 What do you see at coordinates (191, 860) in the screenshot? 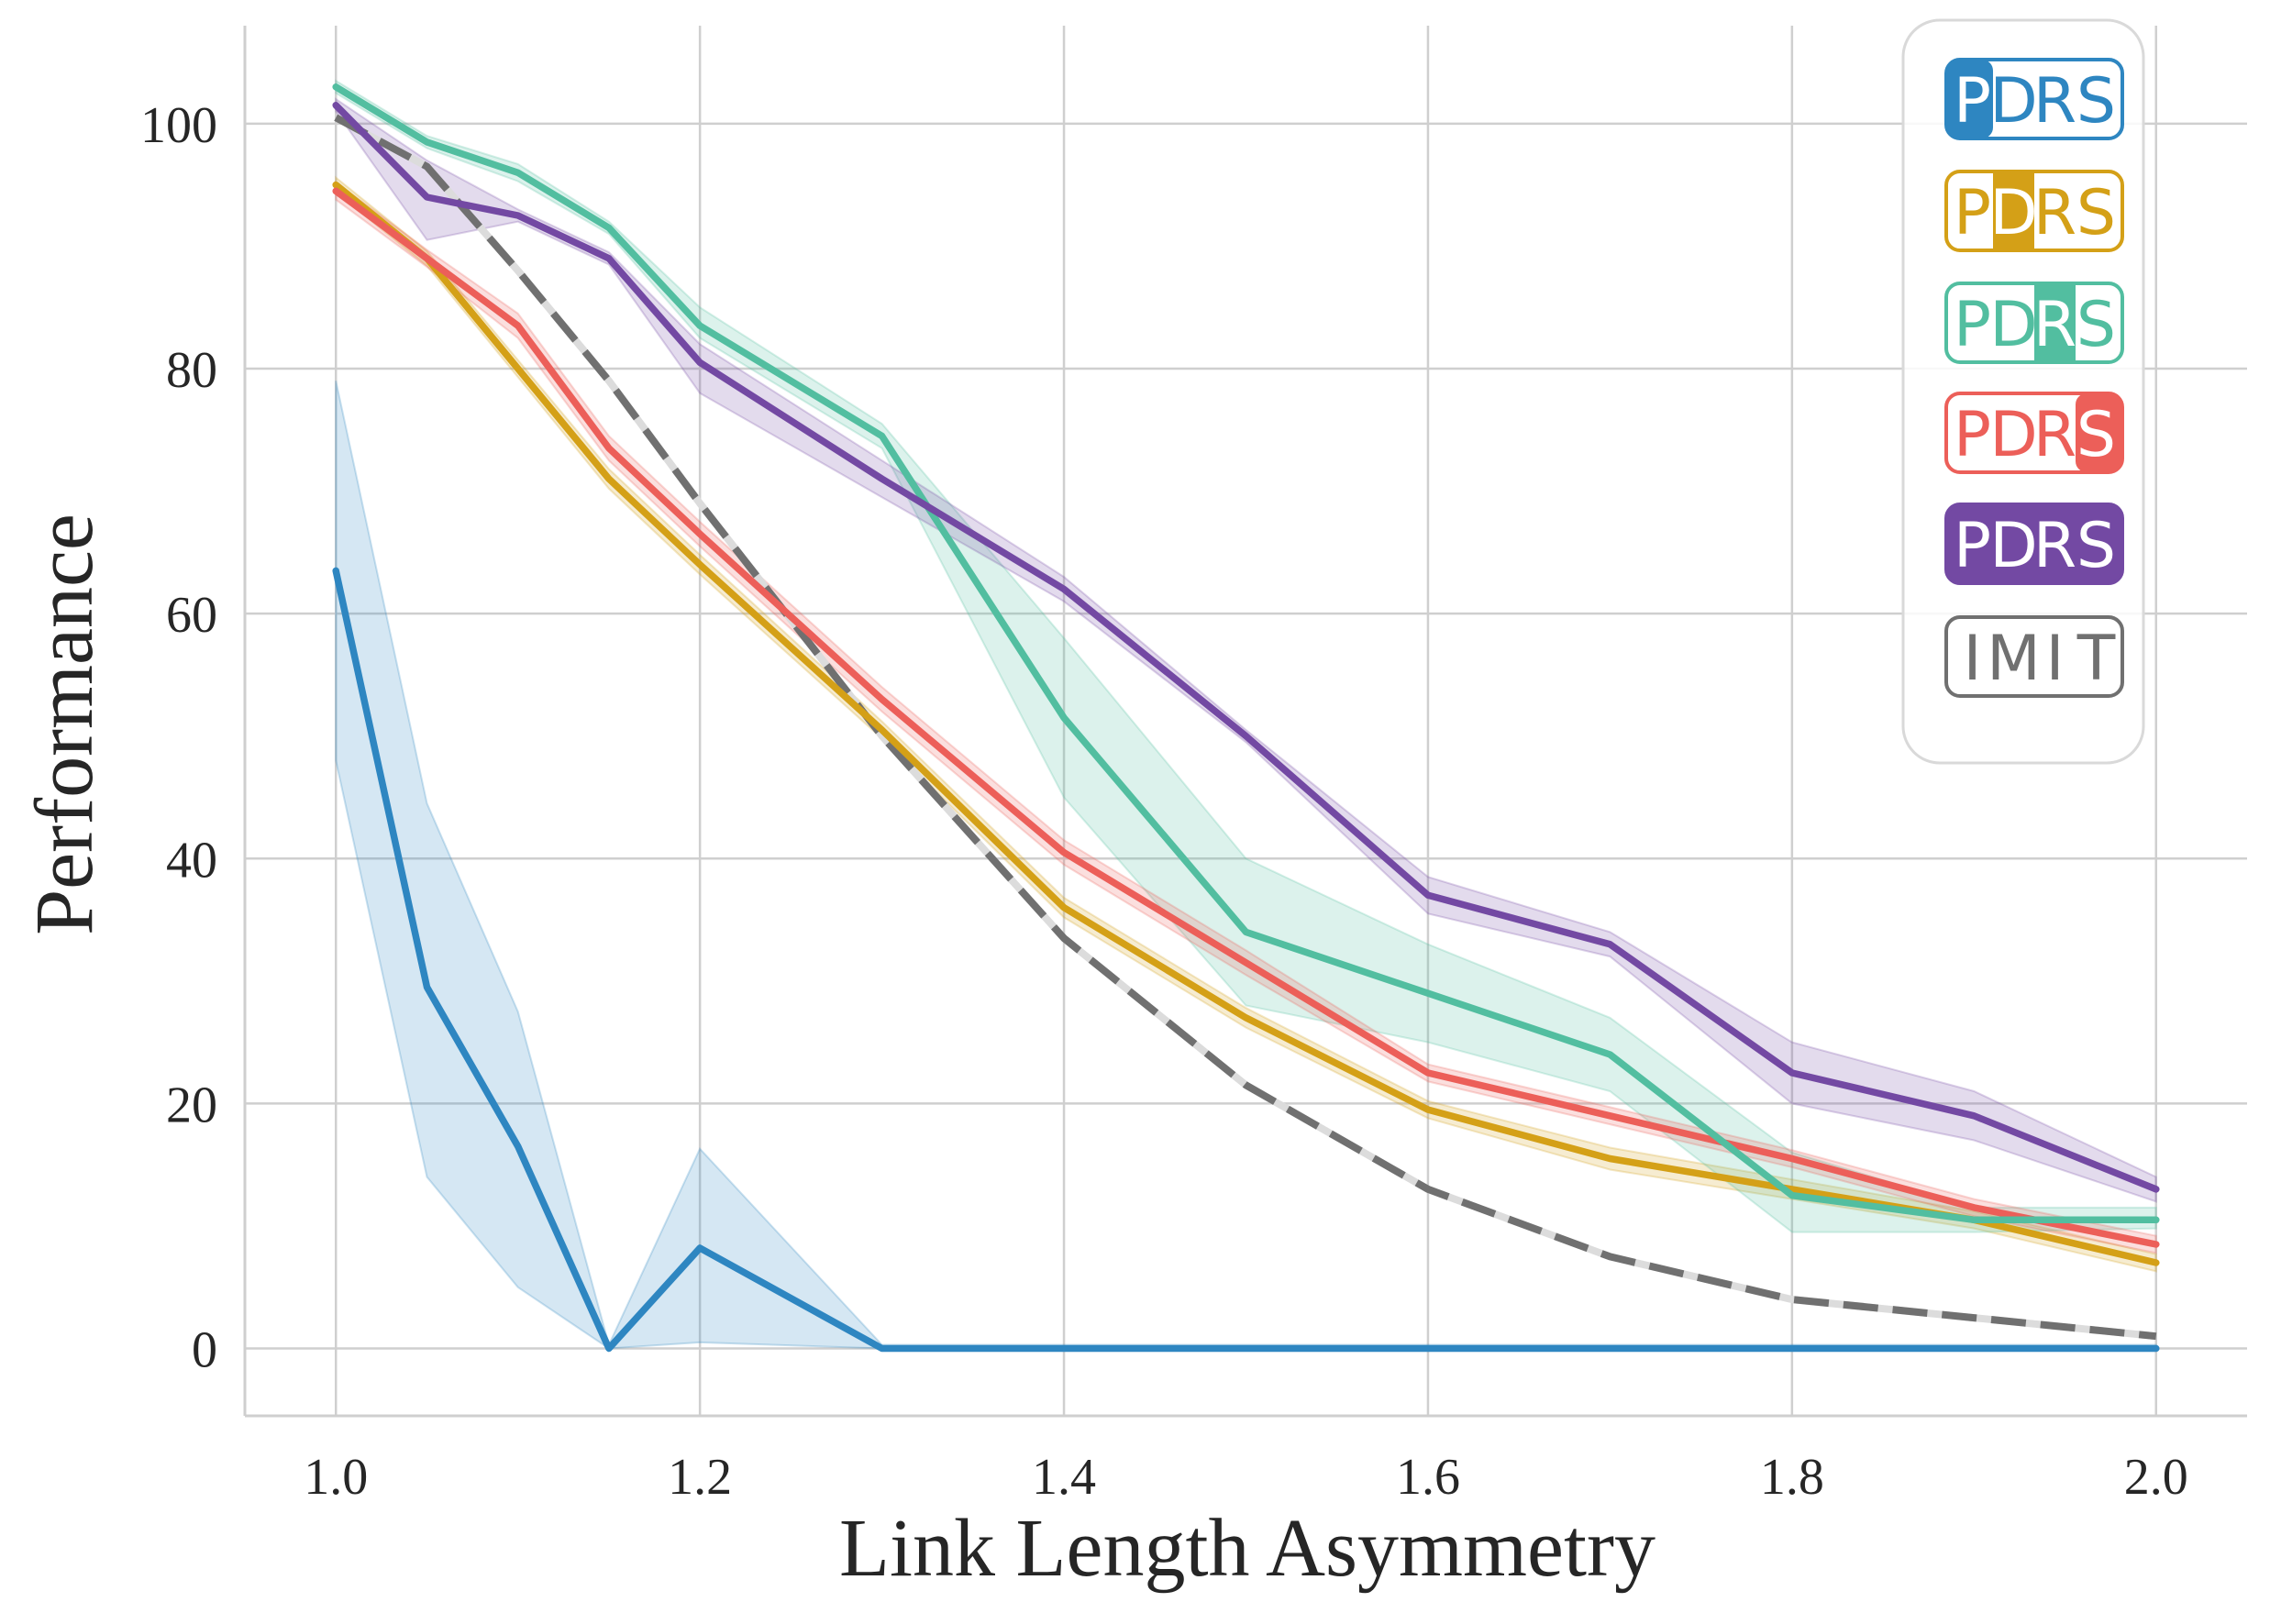
I see `y-tick-label: 40` at bounding box center [191, 860].